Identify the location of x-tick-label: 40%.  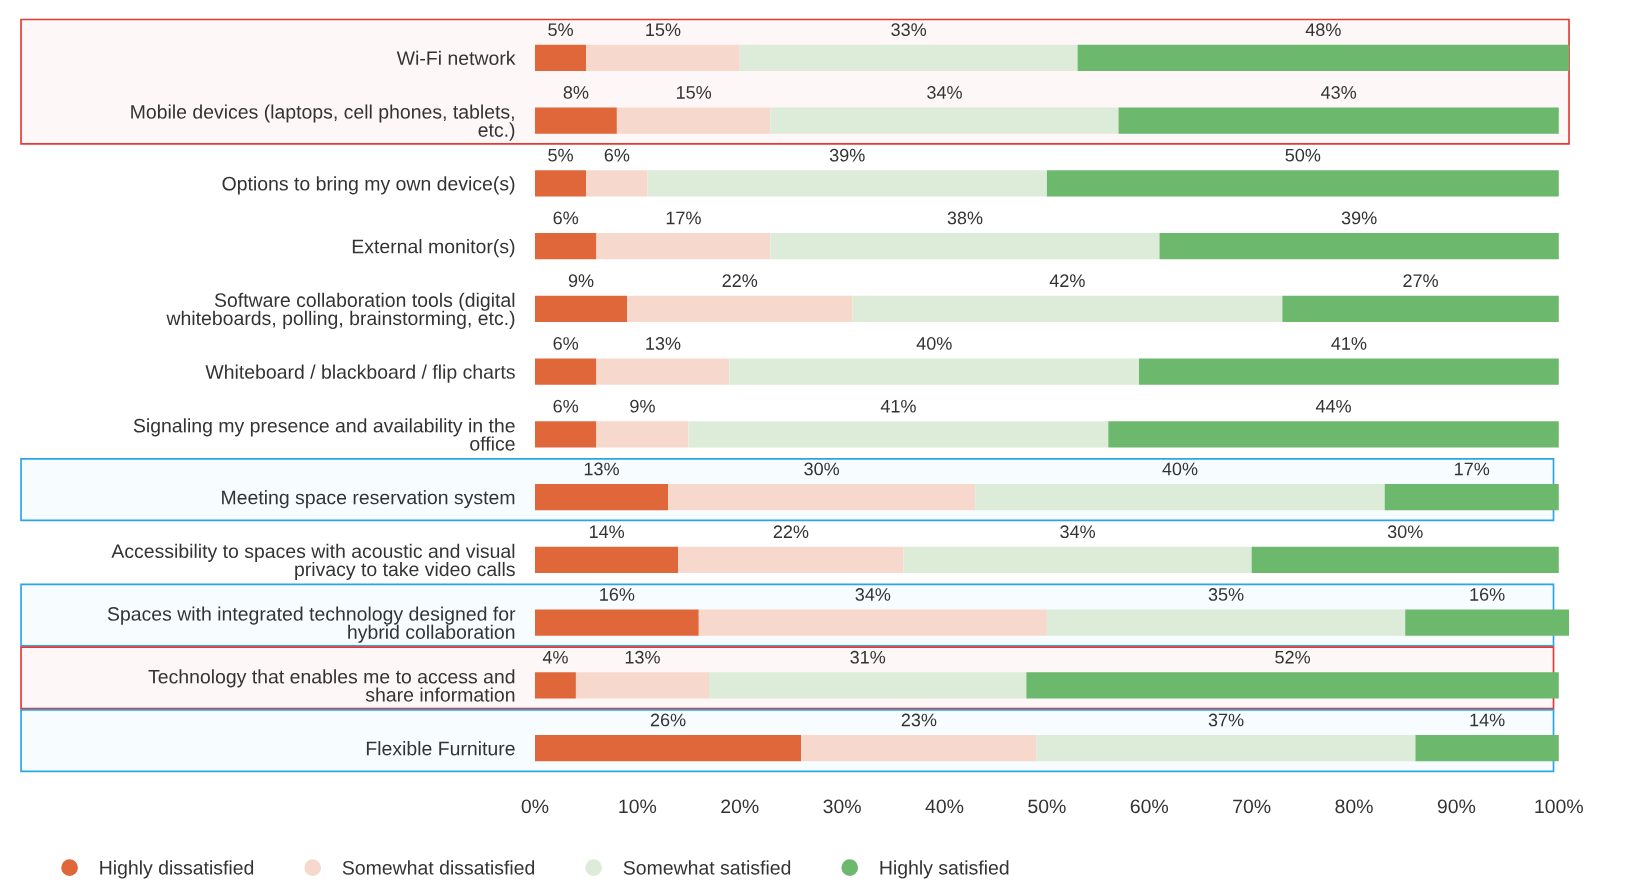
(944, 806).